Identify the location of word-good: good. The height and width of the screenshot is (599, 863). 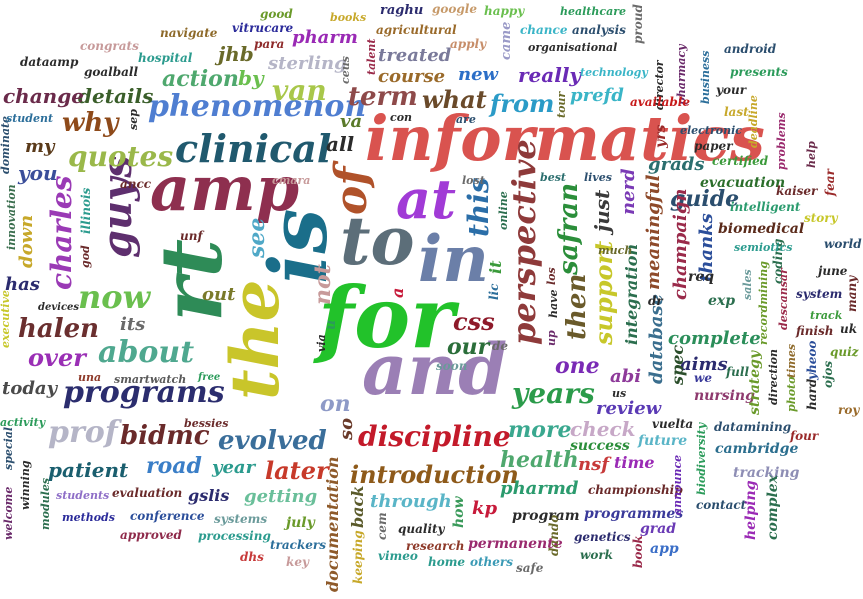
(276, 14).